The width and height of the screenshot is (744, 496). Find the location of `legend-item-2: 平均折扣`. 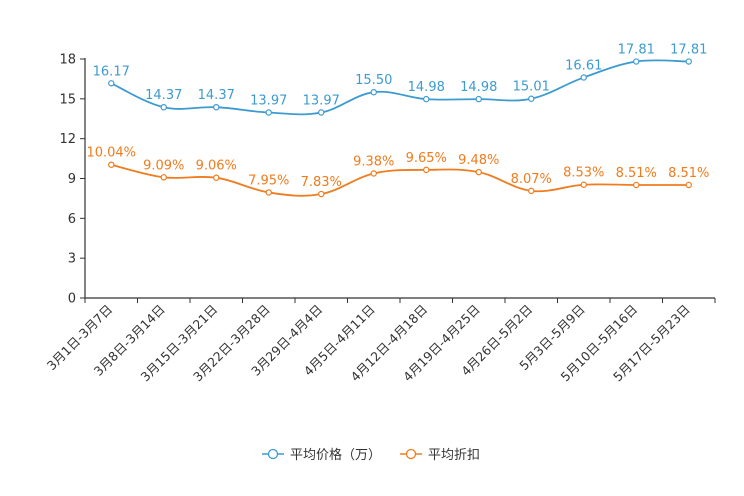

legend-item-2: 平均折扣 is located at coordinates (440, 455).